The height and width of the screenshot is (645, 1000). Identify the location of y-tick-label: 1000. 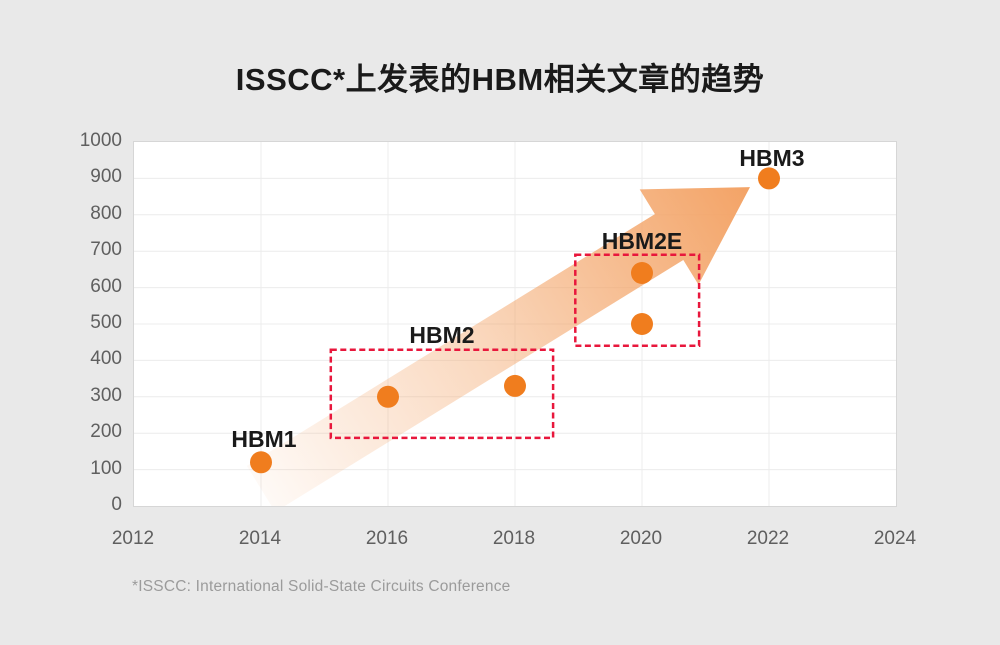
(100, 140).